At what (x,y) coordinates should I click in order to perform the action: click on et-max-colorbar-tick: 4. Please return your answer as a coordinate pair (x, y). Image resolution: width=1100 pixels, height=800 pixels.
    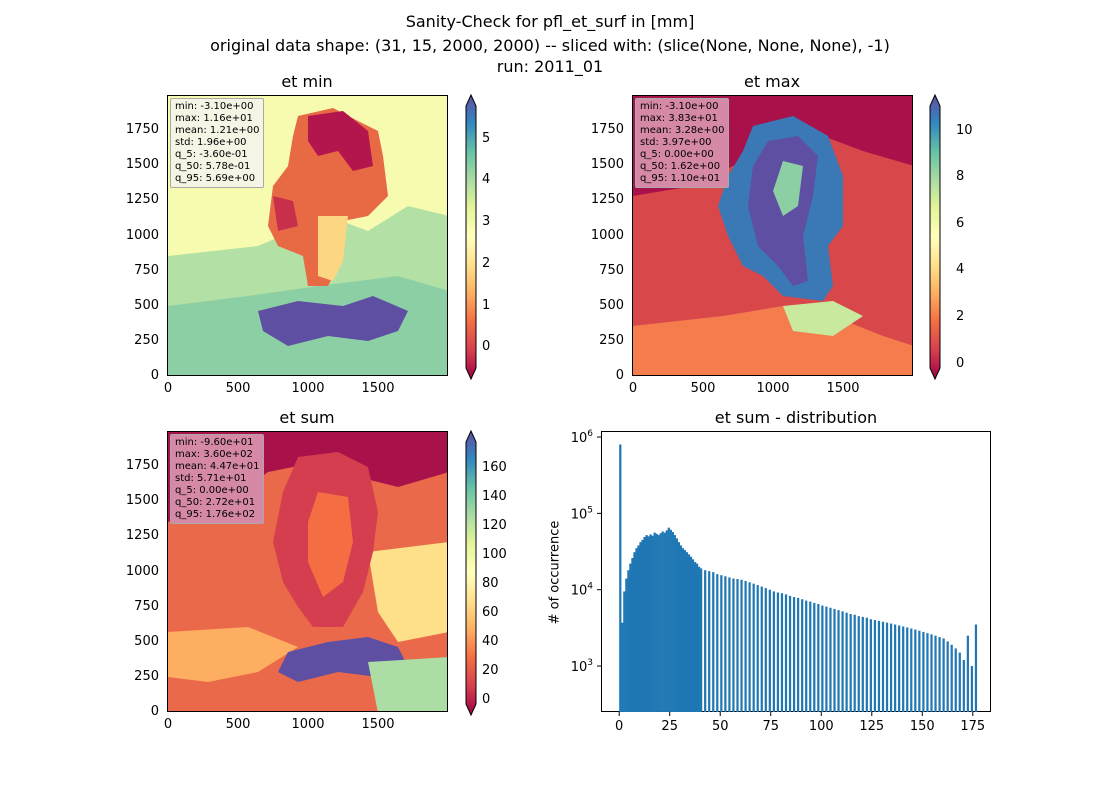
    Looking at the image, I should click on (960, 269).